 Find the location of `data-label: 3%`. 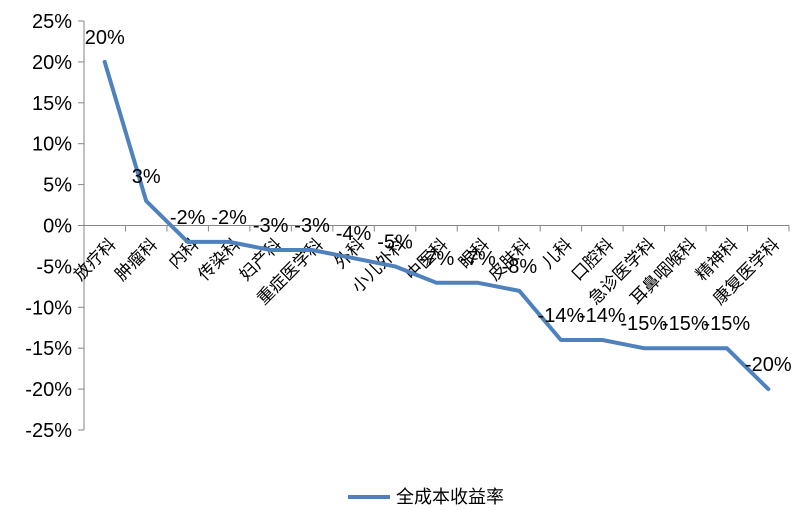

data-label: 3% is located at coordinates (146, 177).